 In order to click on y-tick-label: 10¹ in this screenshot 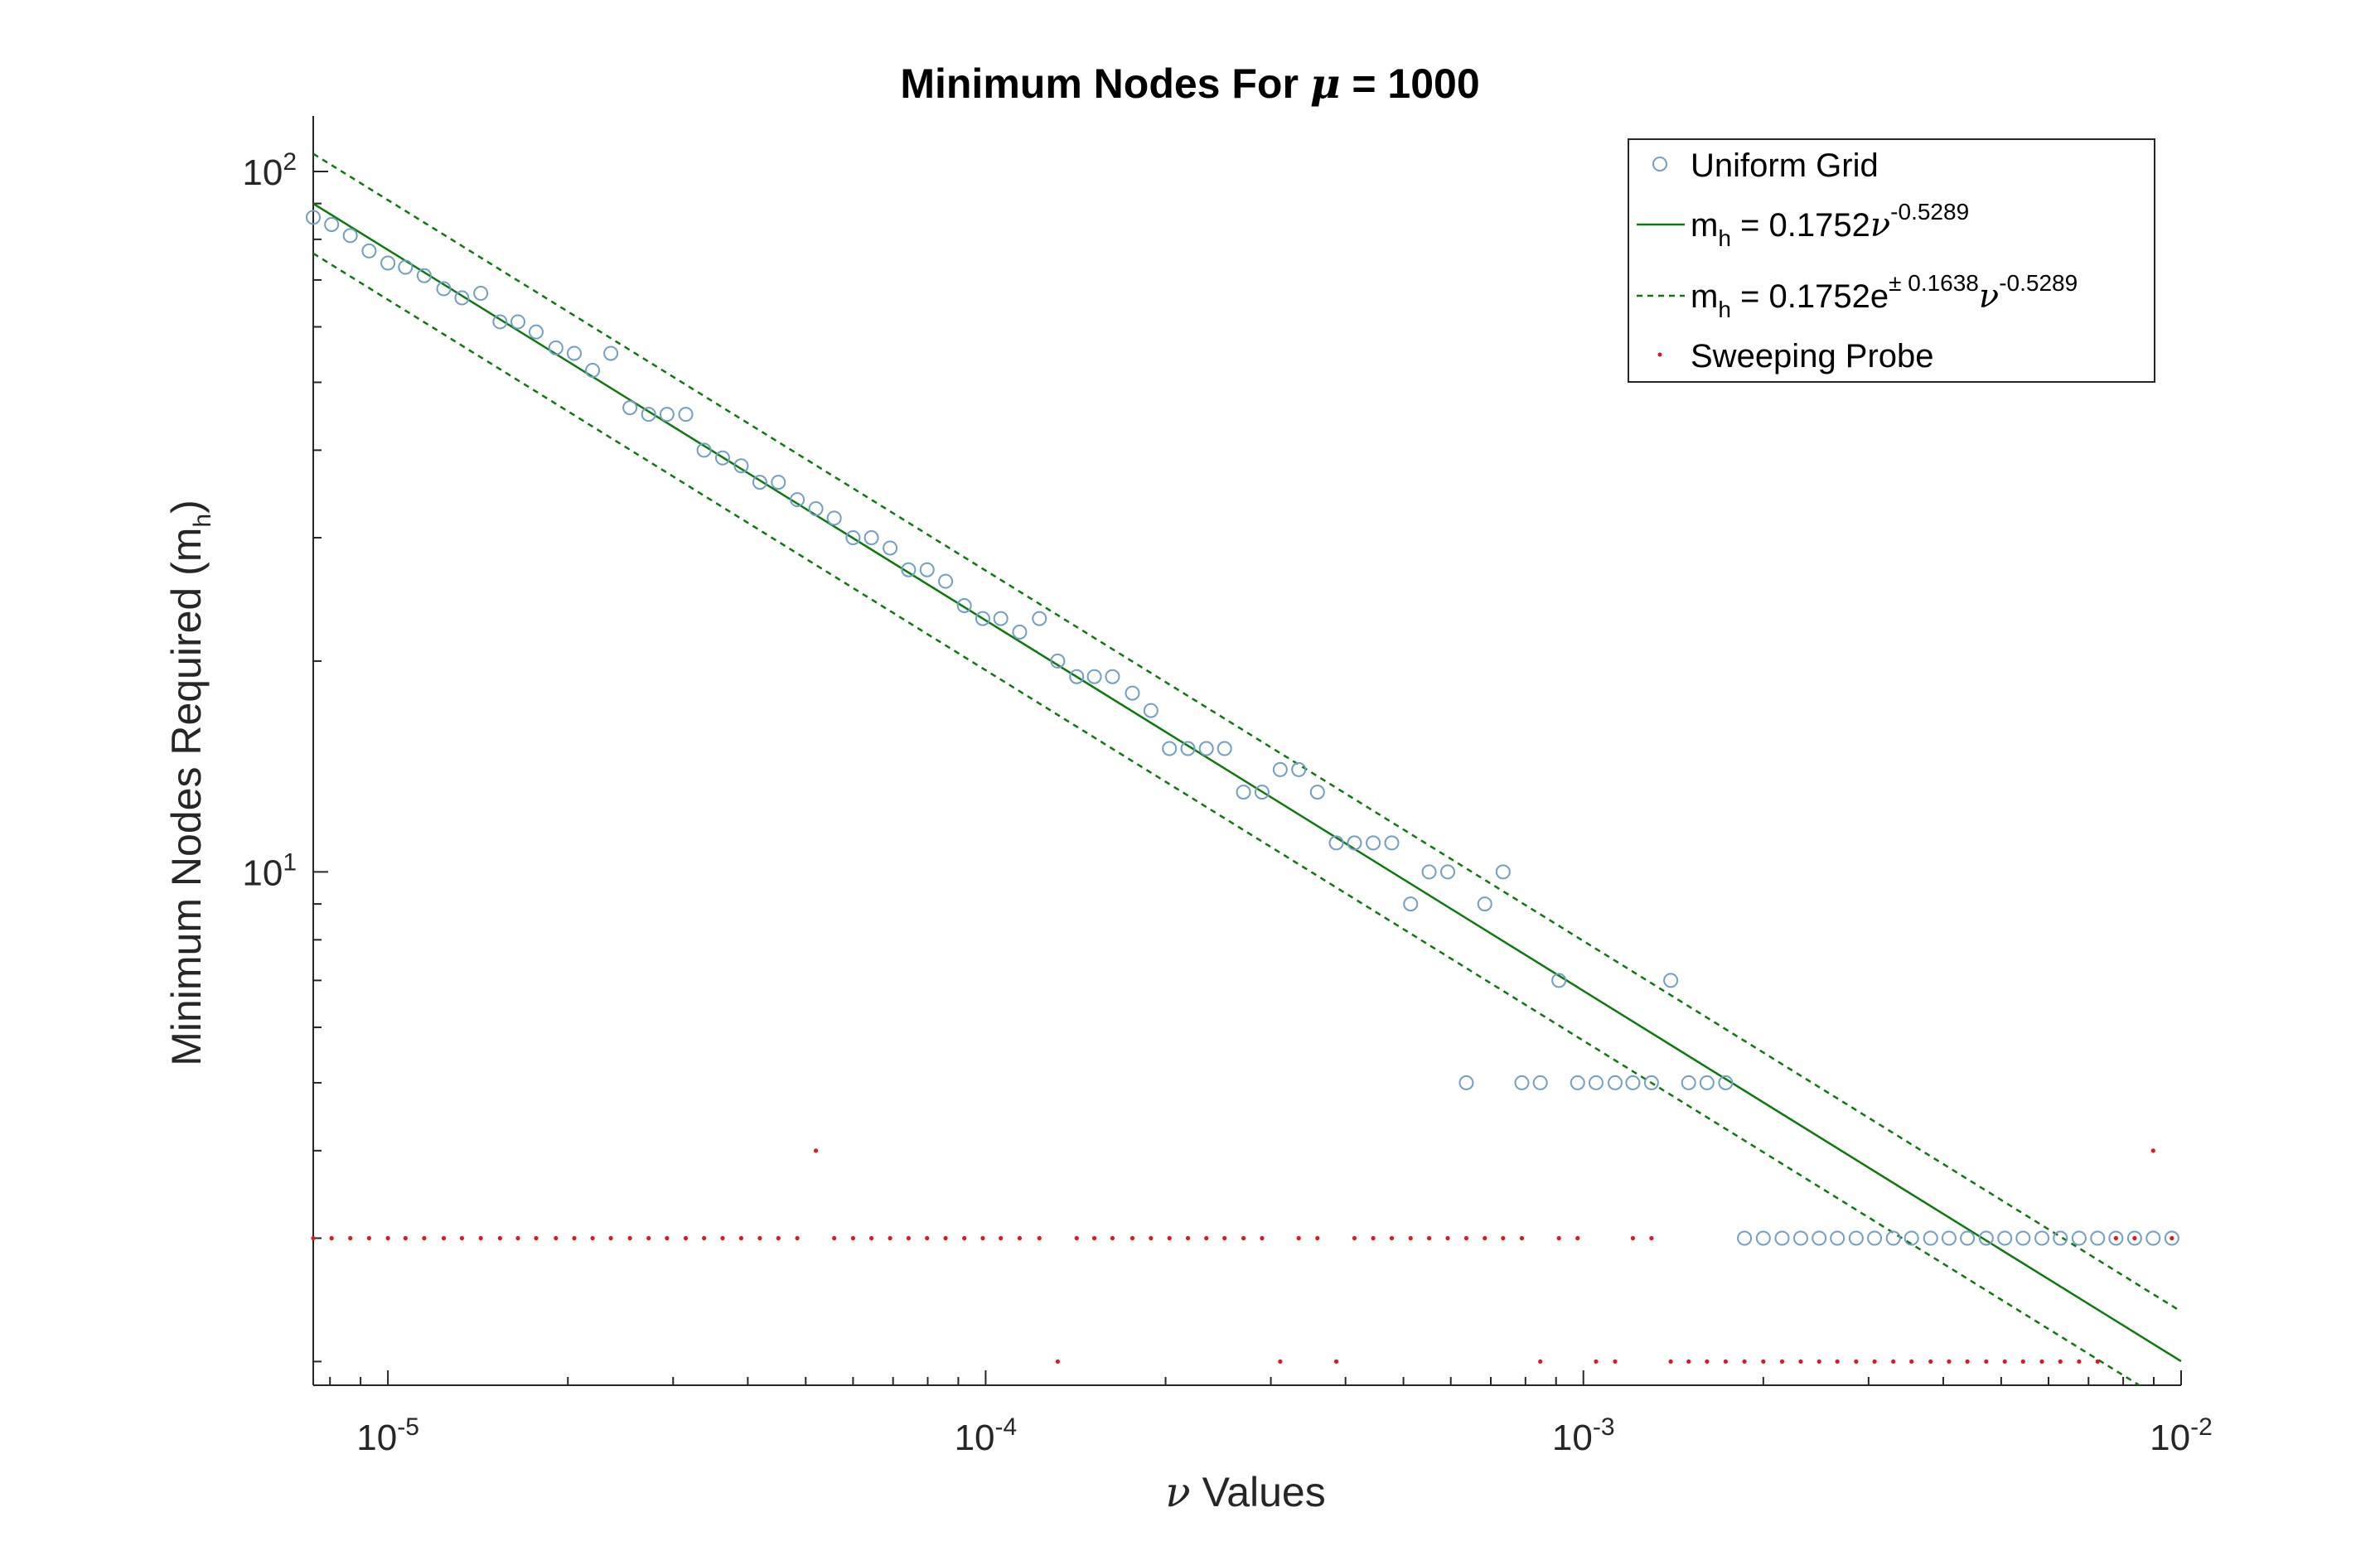, I will do `click(269, 870)`.